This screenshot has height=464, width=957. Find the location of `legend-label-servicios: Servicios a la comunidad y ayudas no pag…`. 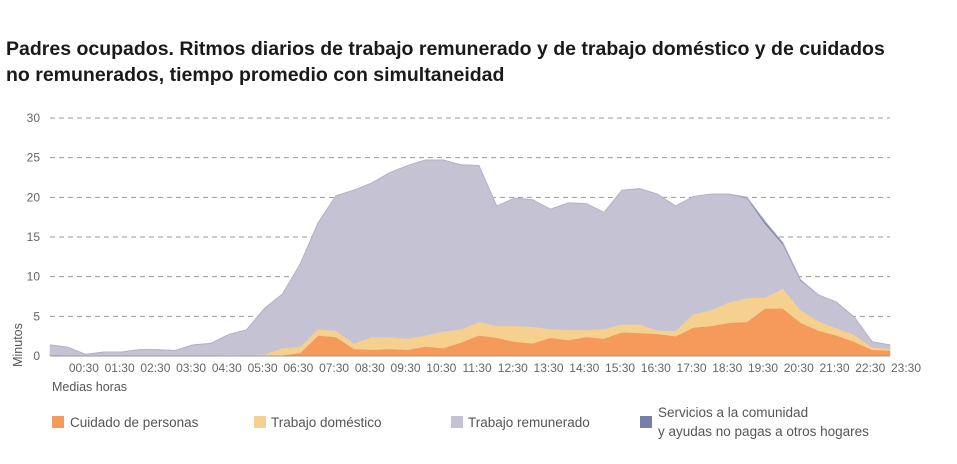

legend-label-servicios: Servicios a la comunidad y ayudas no pag… is located at coordinates (763, 422).